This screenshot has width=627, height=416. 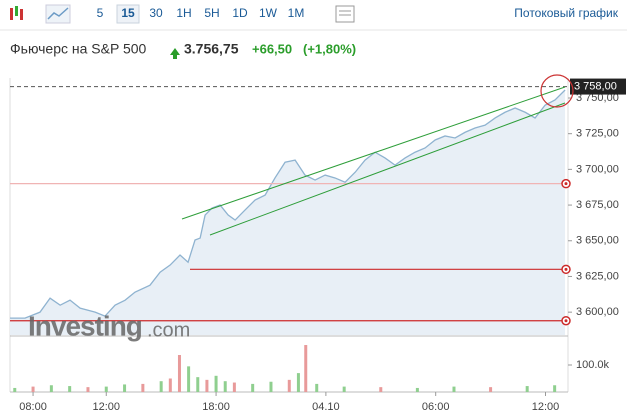 I want to click on change-percent: (+1,80%), so click(x=329, y=48).